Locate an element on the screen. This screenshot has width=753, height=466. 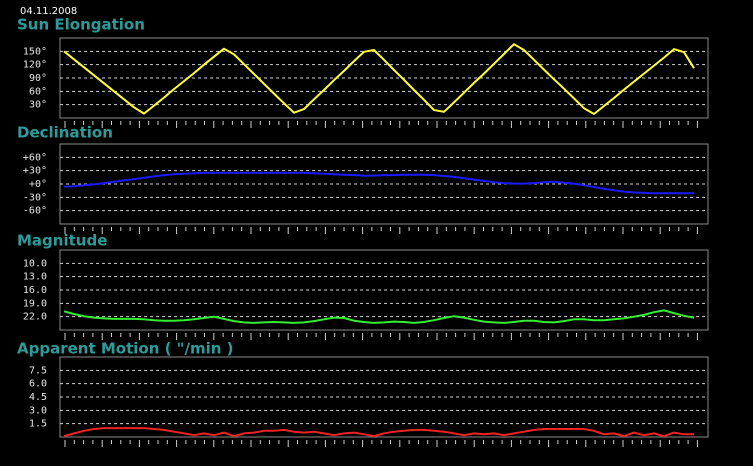
y-tick-label: +30° is located at coordinates (35, 171).